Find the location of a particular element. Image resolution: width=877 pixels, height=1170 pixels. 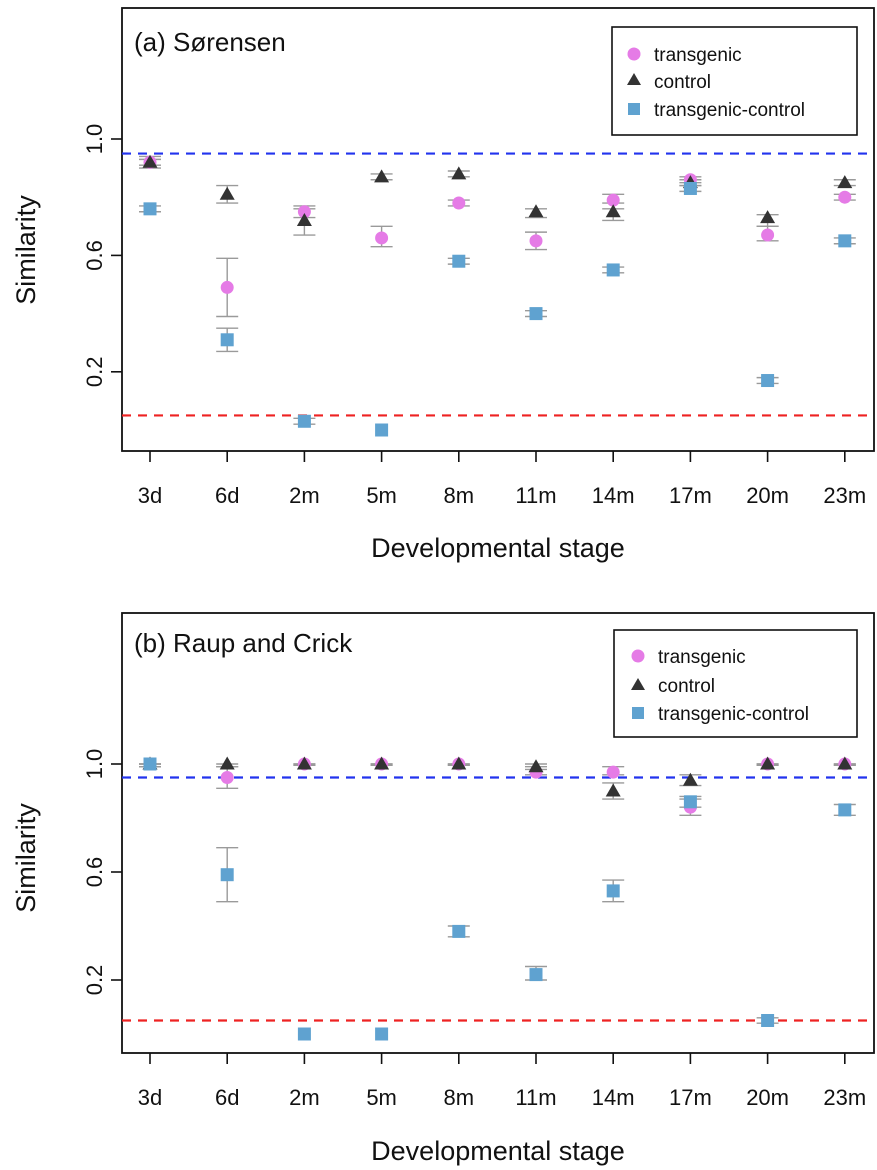

legend-key-transgenic is located at coordinates (638, 656).